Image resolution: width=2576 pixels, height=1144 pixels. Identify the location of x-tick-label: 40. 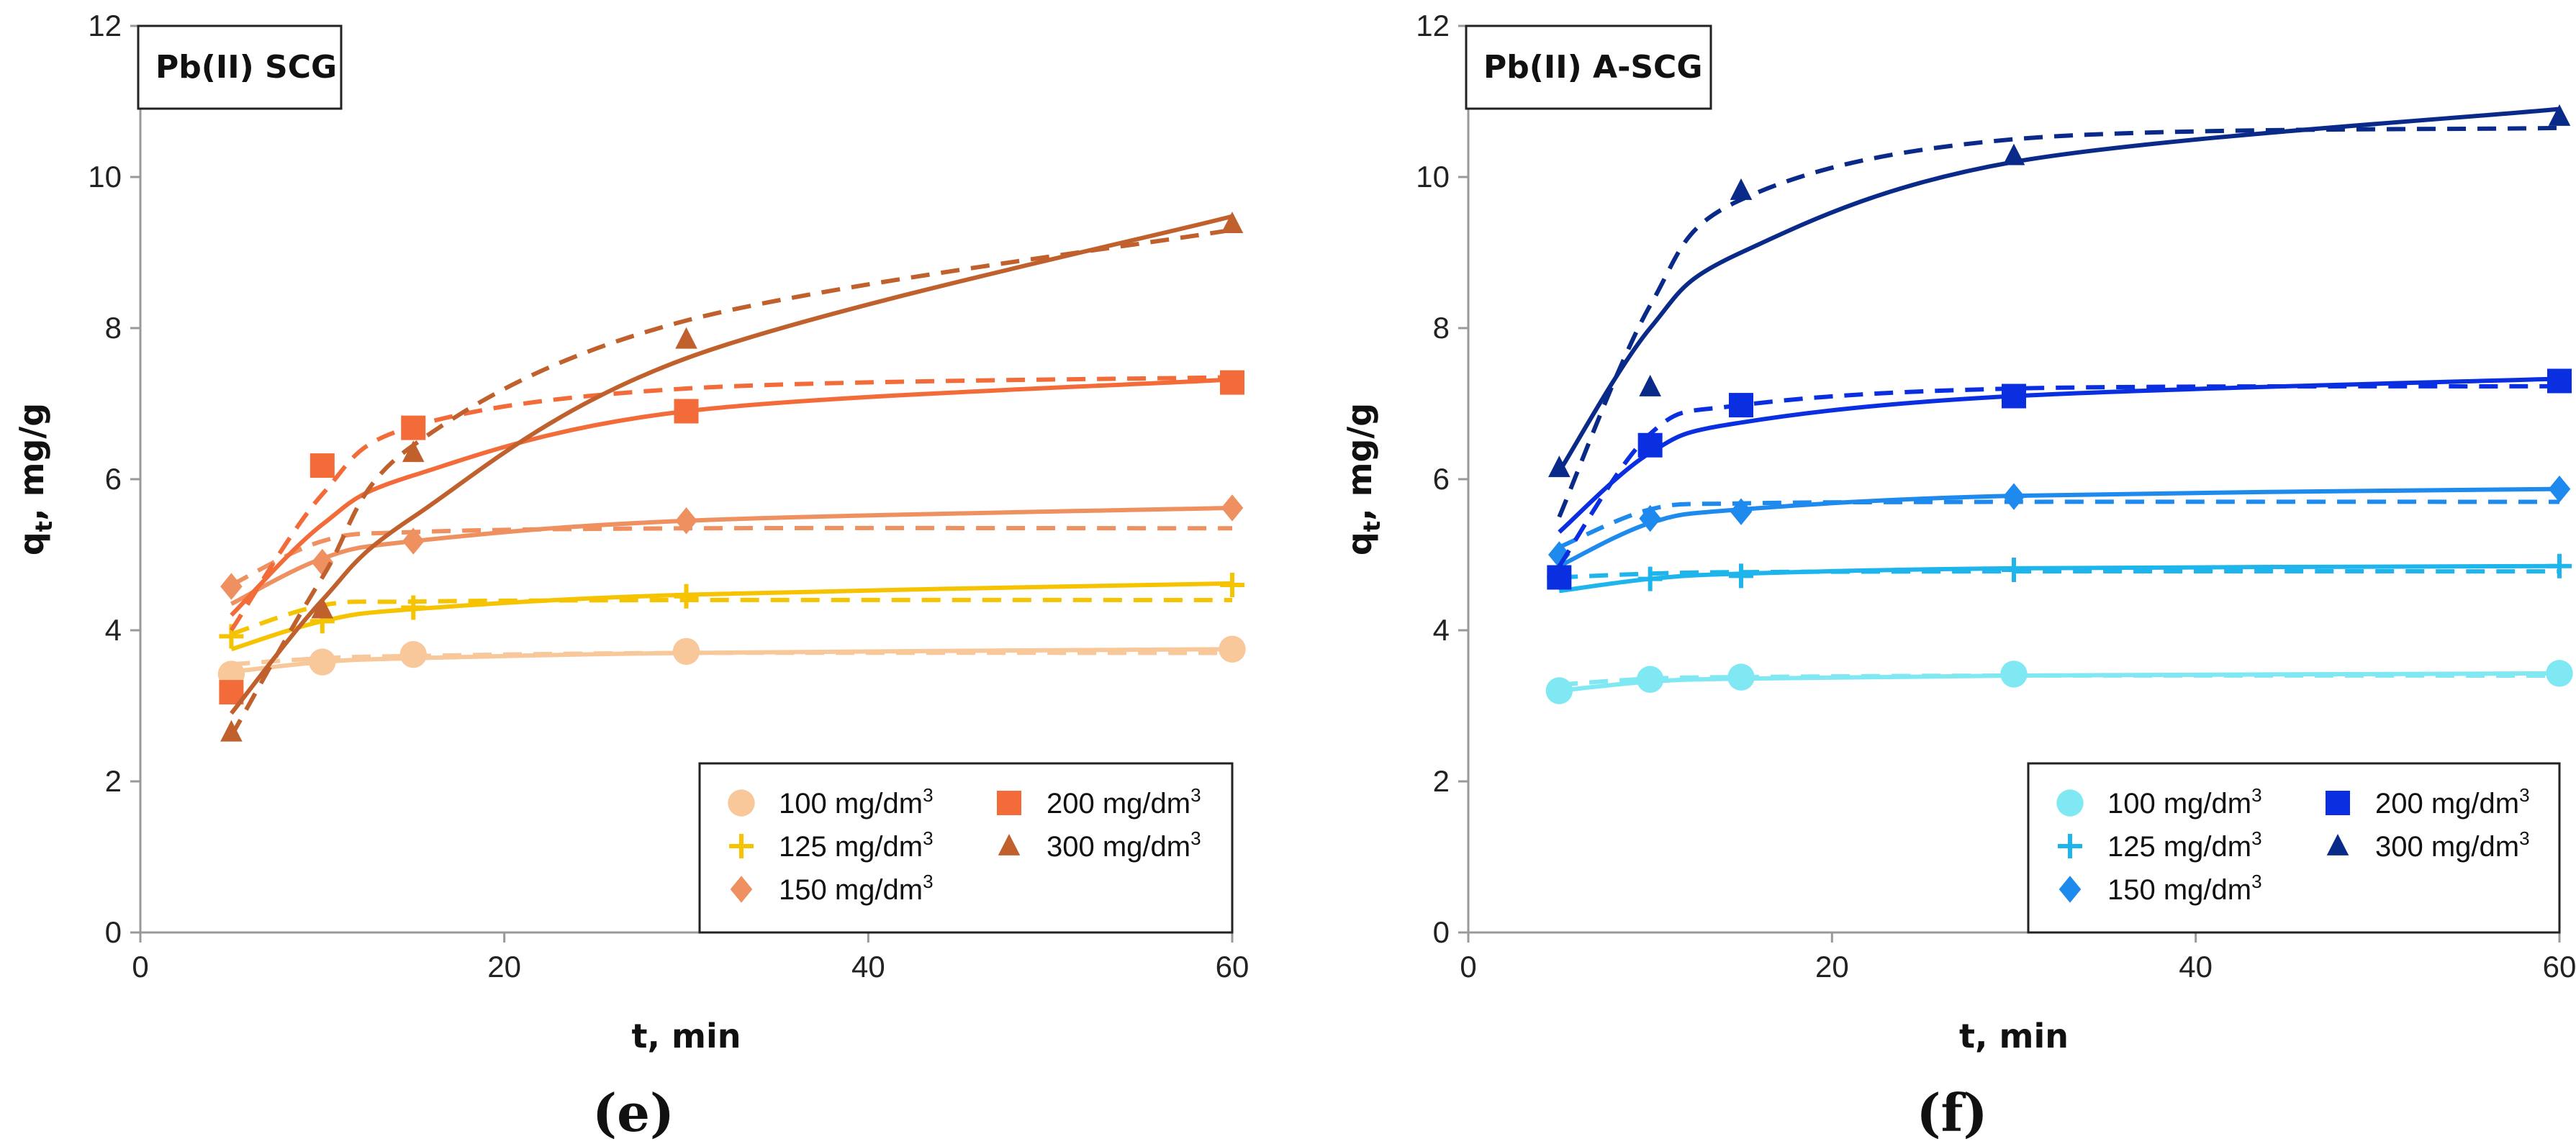
(2196, 967).